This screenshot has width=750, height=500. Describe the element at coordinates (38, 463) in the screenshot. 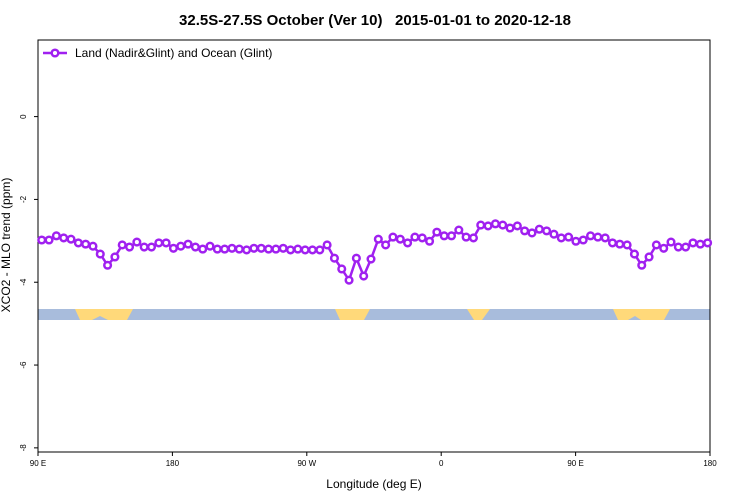

I see `x-tick-label: 90 E` at that location.